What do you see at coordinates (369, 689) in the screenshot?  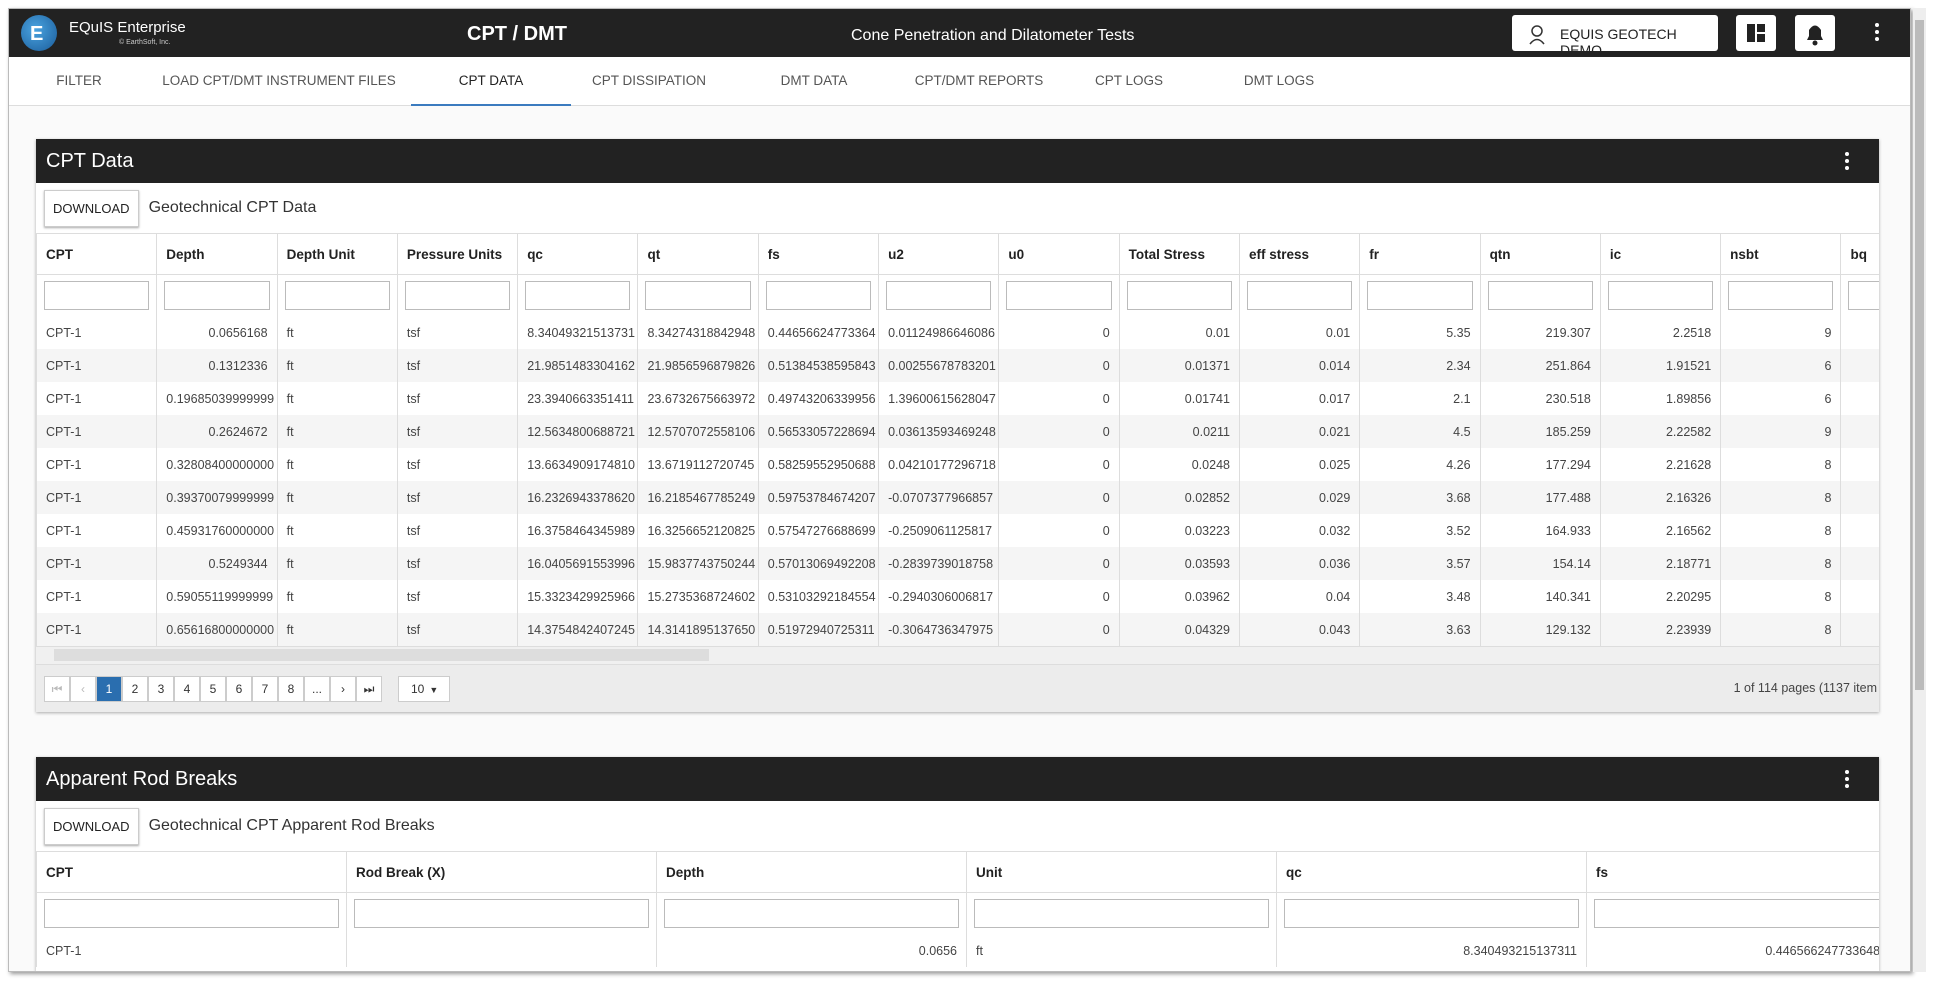 I see `last-page: ⏭` at bounding box center [369, 689].